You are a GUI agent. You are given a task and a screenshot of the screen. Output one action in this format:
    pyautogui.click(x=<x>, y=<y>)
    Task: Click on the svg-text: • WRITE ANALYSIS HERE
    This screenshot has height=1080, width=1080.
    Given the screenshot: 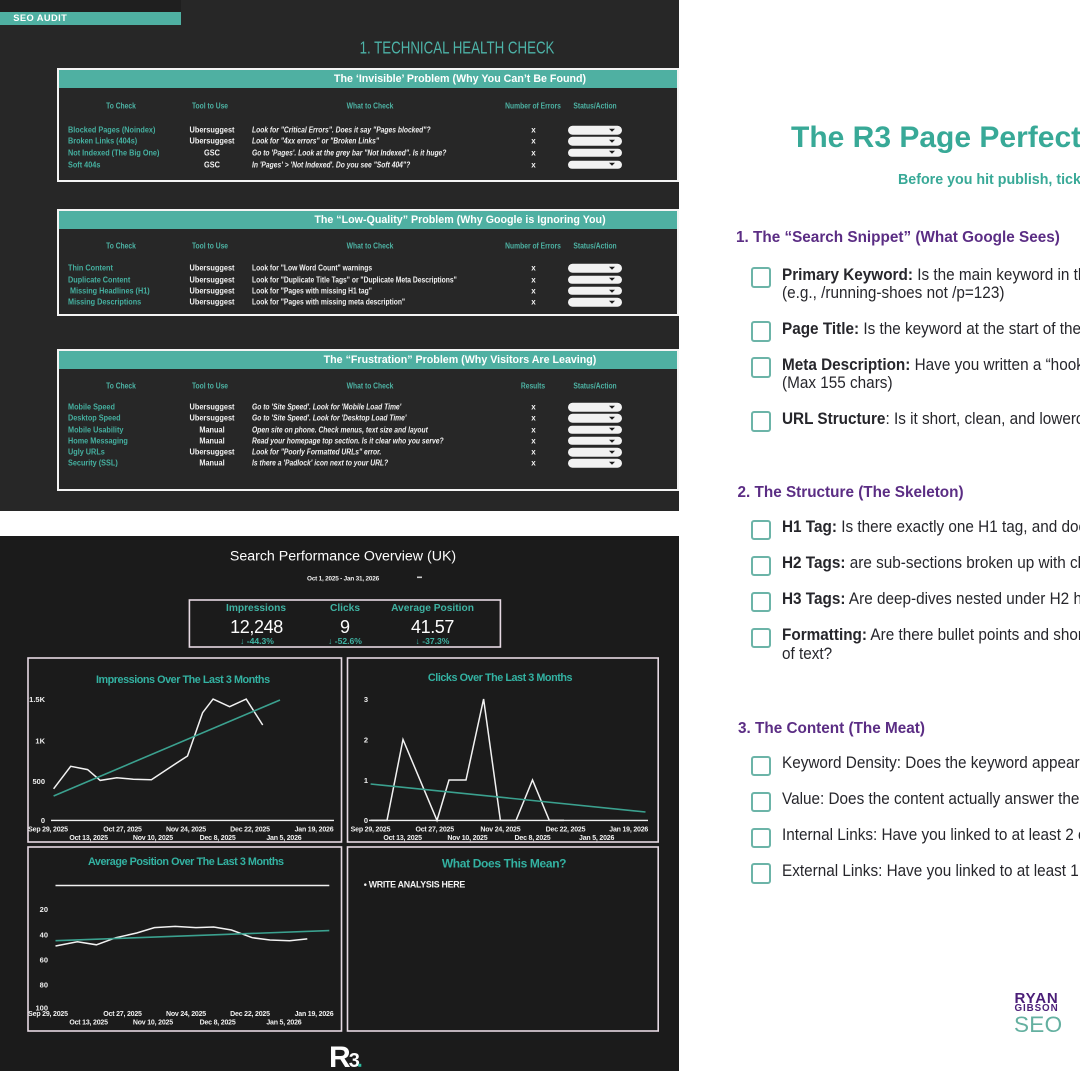 What is the action you would take?
    pyautogui.click(x=415, y=884)
    